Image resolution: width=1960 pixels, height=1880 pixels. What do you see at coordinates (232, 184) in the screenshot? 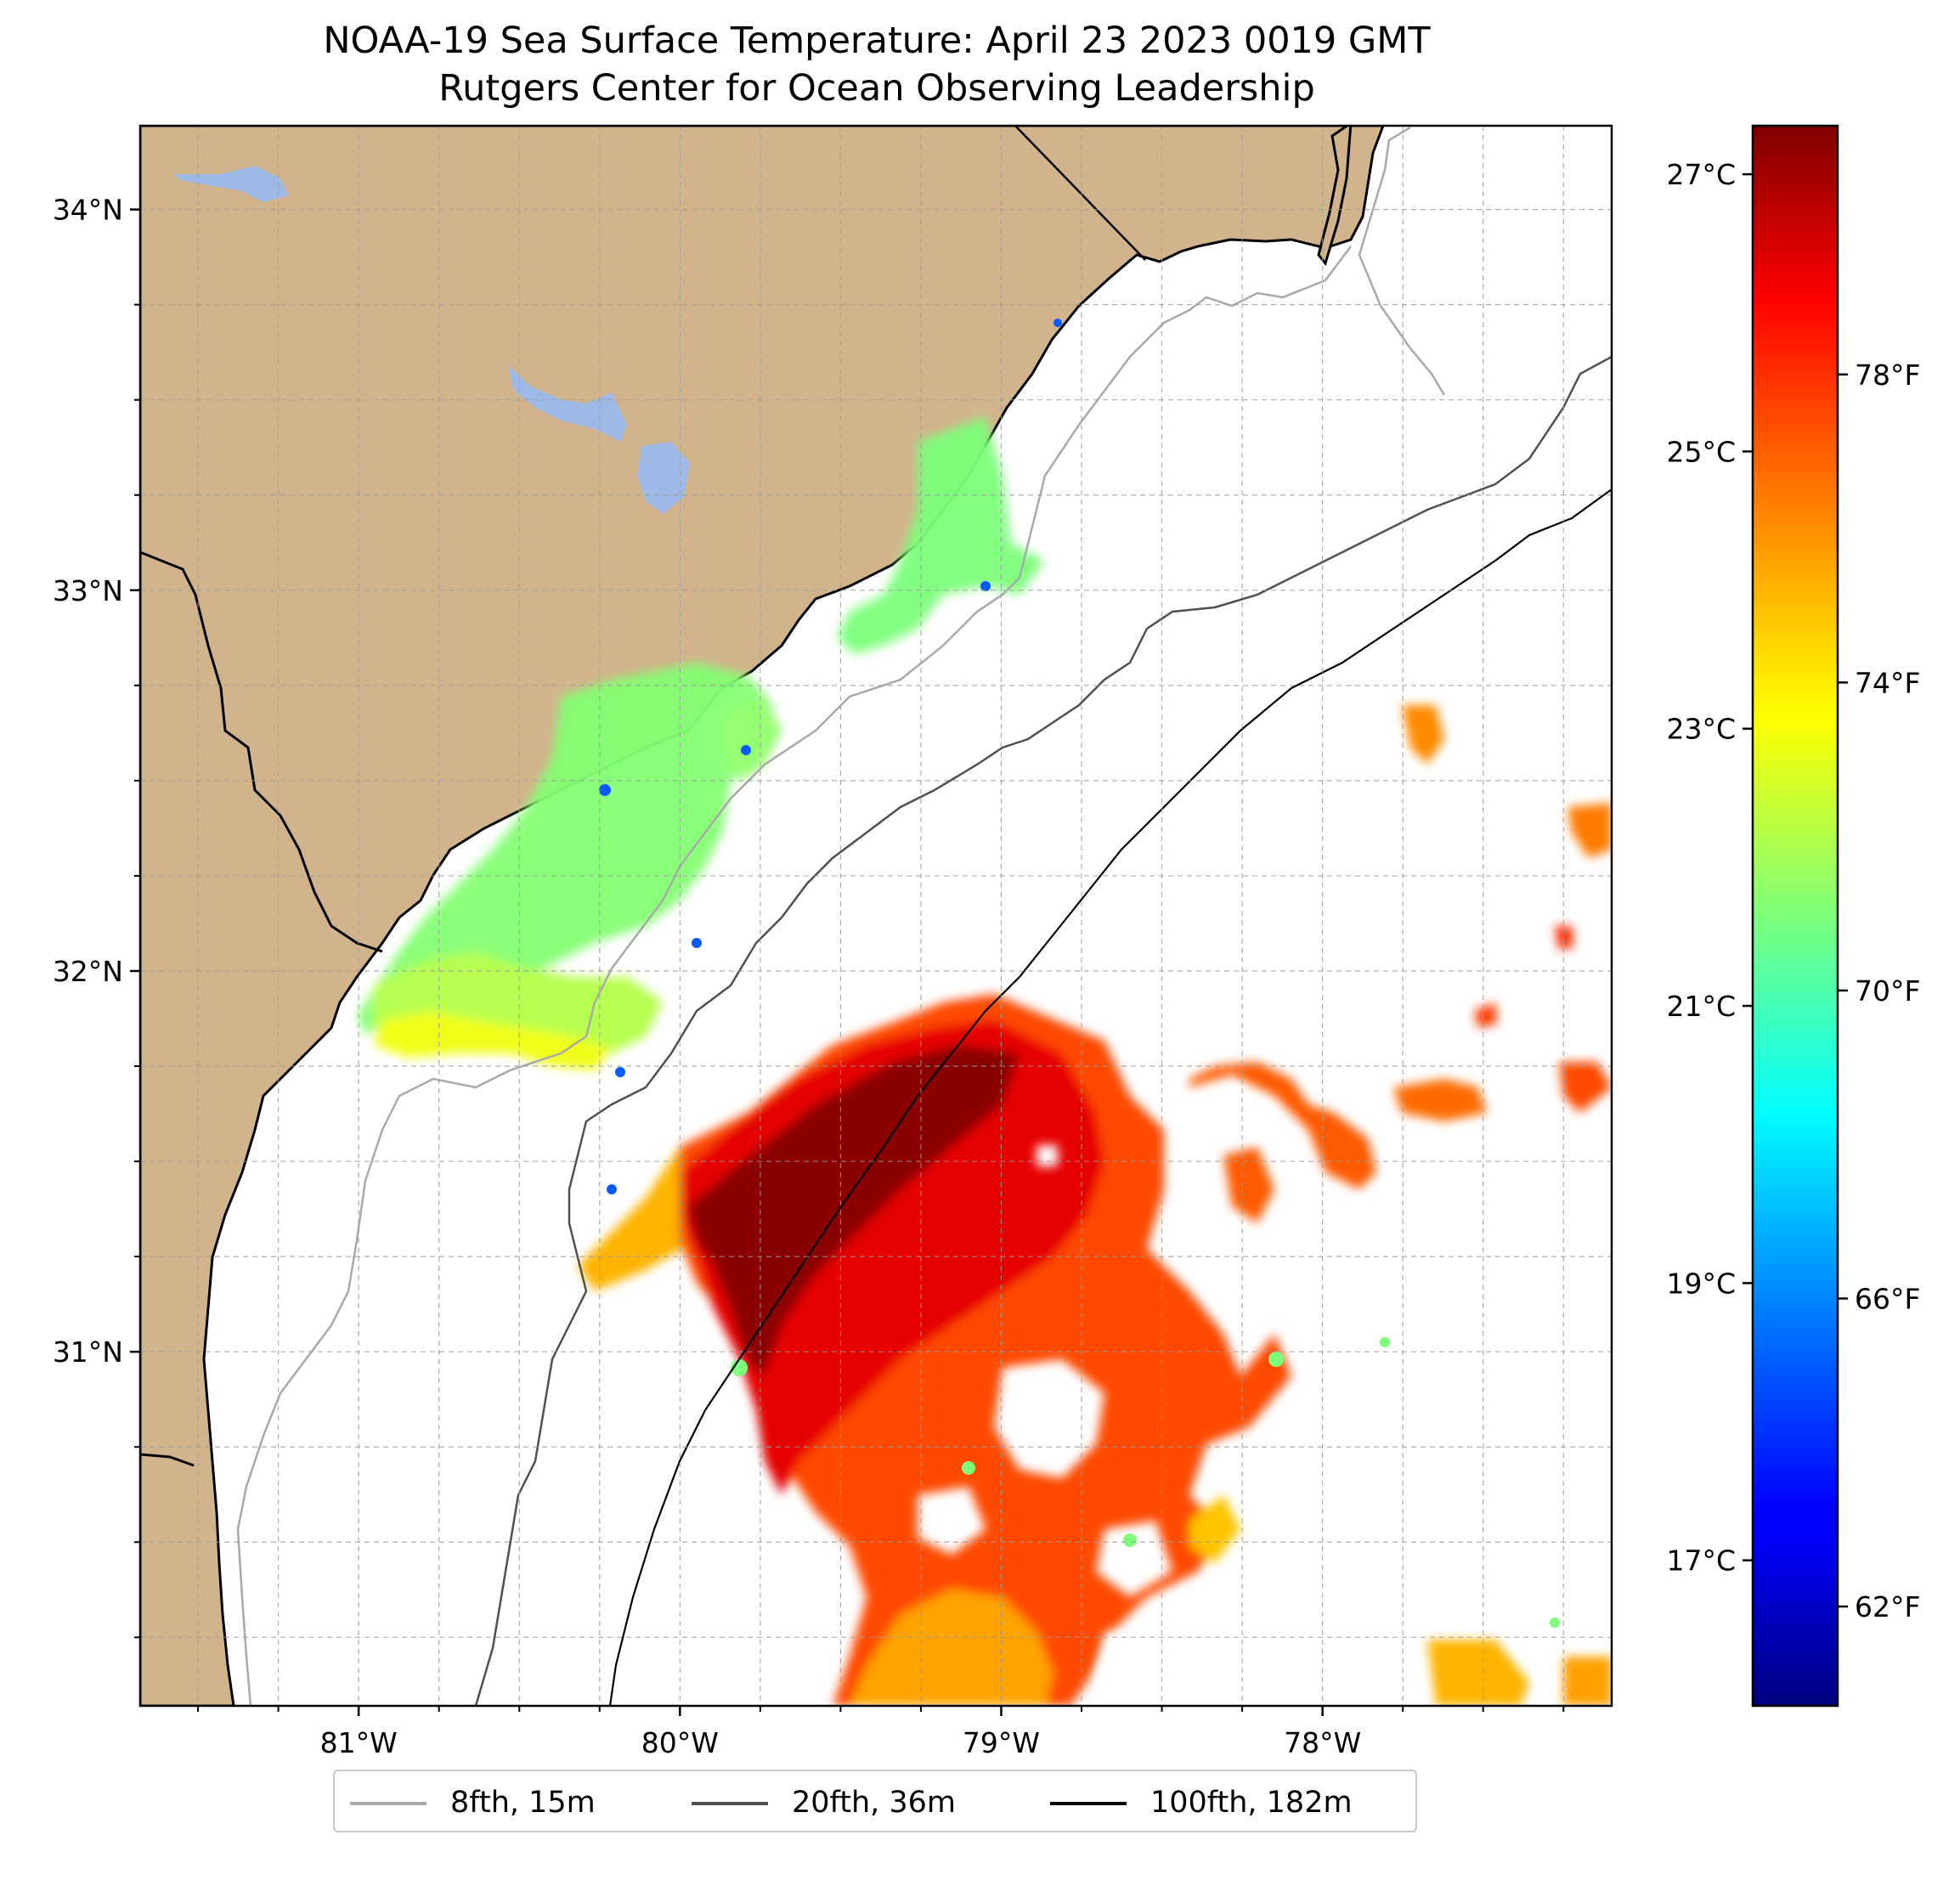
I see `lake-north` at bounding box center [232, 184].